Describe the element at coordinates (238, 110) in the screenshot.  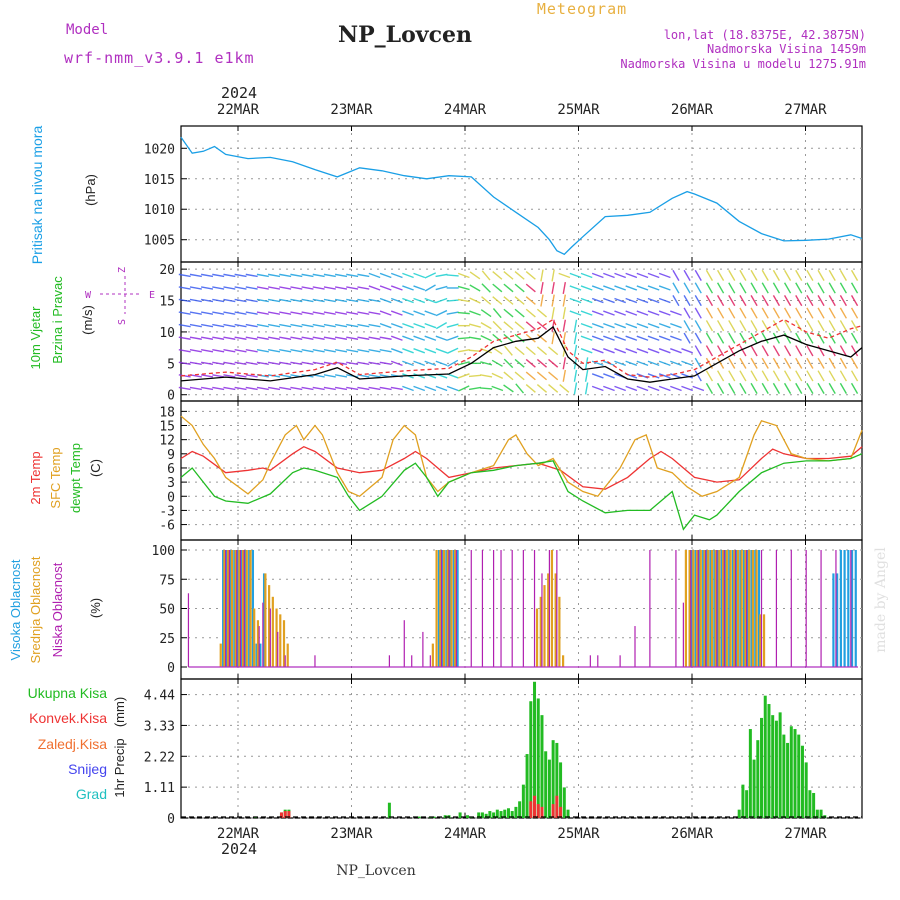
I see `date-top-22mar: 22MAR` at that location.